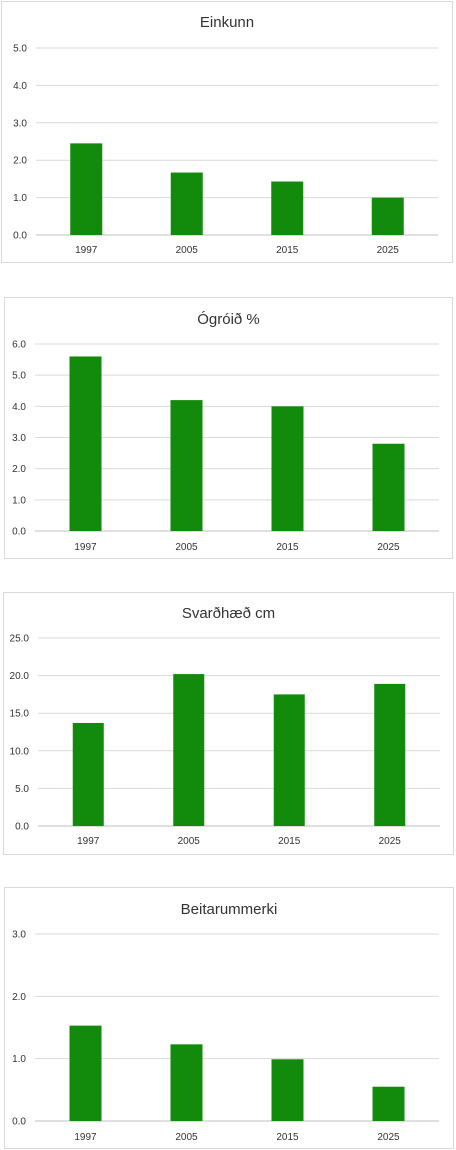  Describe the element at coordinates (20, 751) in the screenshot. I see `y-tick-label: 10.0` at that location.